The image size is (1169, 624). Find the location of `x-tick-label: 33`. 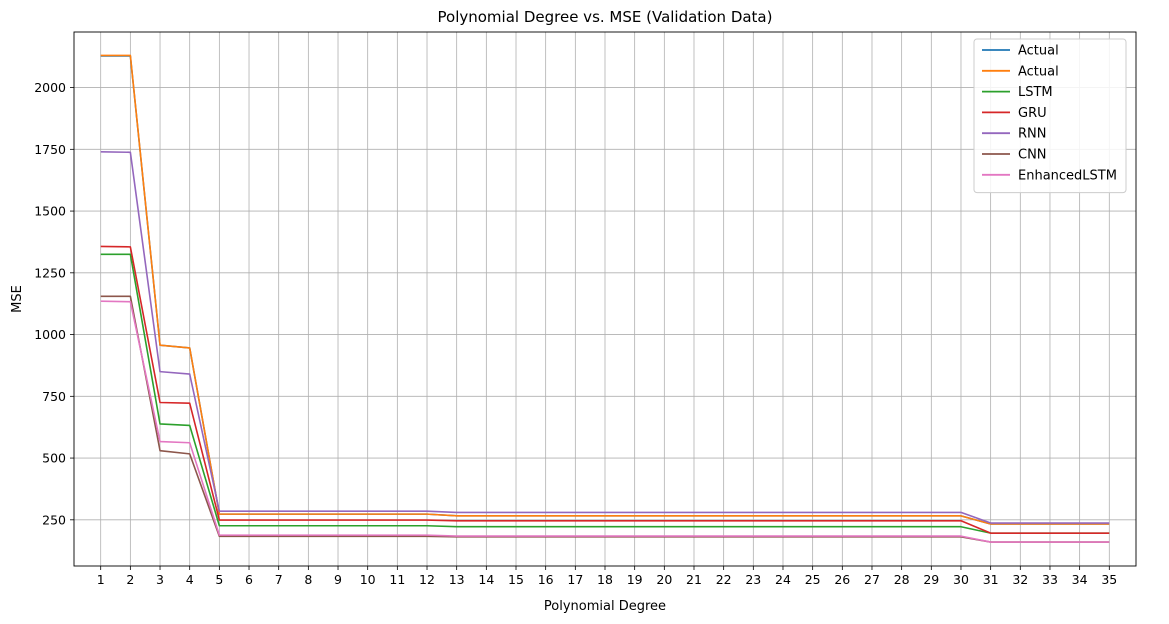

x-tick-label: 33 is located at coordinates (1050, 579).